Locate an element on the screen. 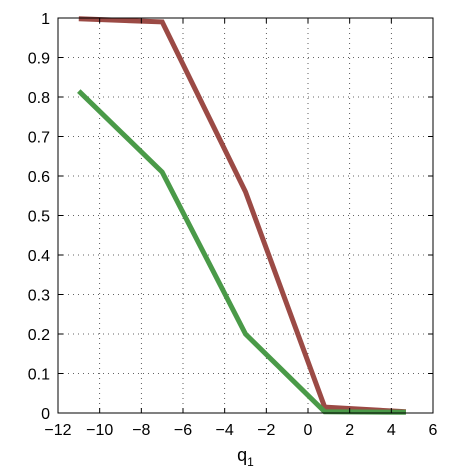  y-tick-label: 0.1 is located at coordinates (39, 375).